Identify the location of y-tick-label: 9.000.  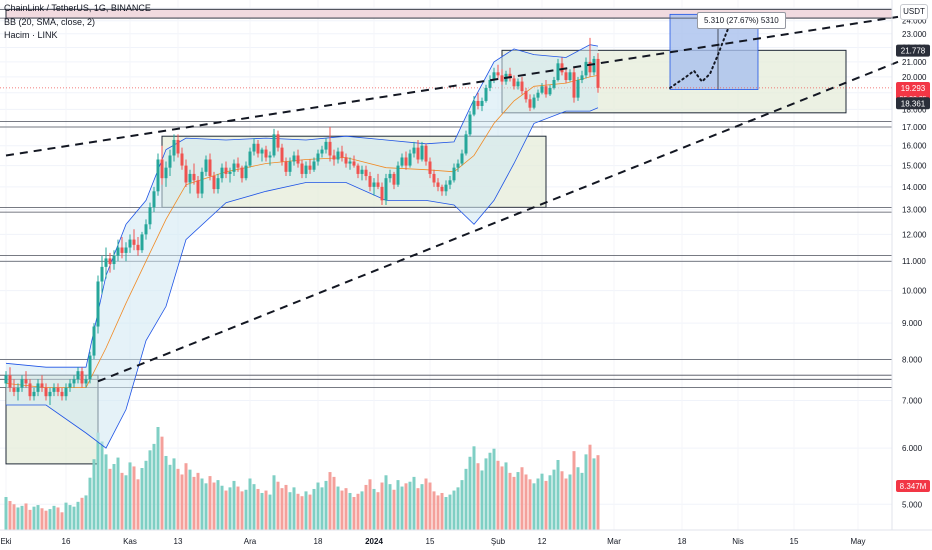
(912, 323).